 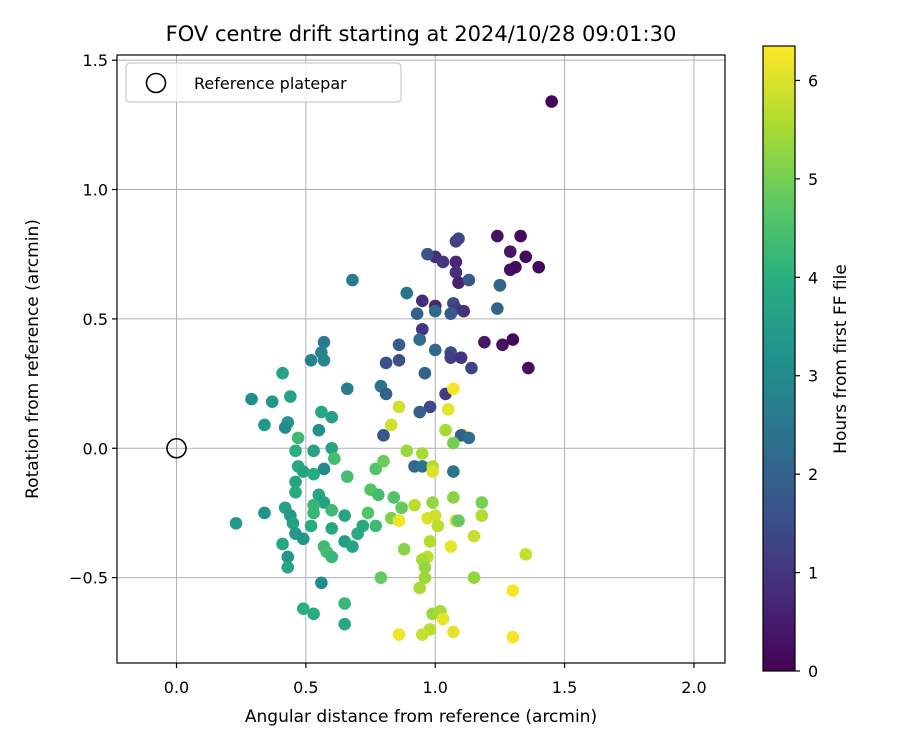 I want to click on y-axis-label: Rotation from reference (arcmin), so click(x=33, y=359).